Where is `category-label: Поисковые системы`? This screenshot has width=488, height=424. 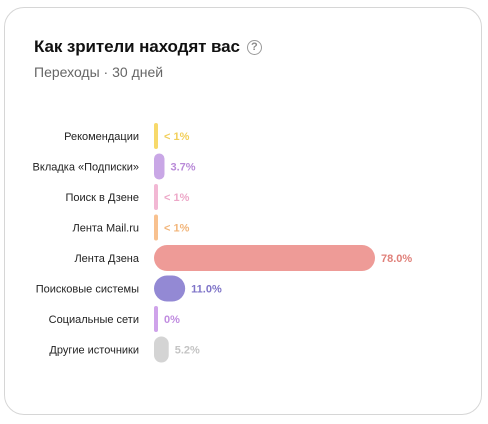
category-label: Поисковые системы is located at coordinates (87, 290).